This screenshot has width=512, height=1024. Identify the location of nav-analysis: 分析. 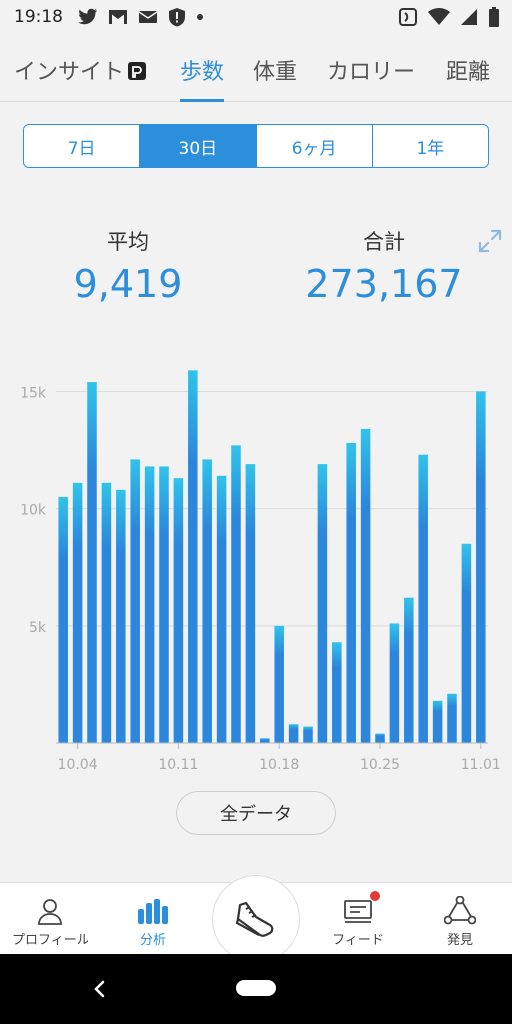
(153, 919).